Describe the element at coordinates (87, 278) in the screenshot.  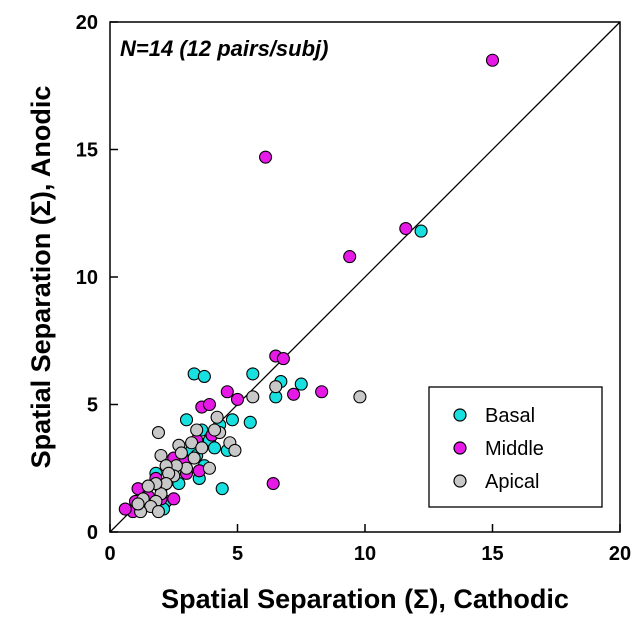
I see `y-tick-label: 10` at that location.